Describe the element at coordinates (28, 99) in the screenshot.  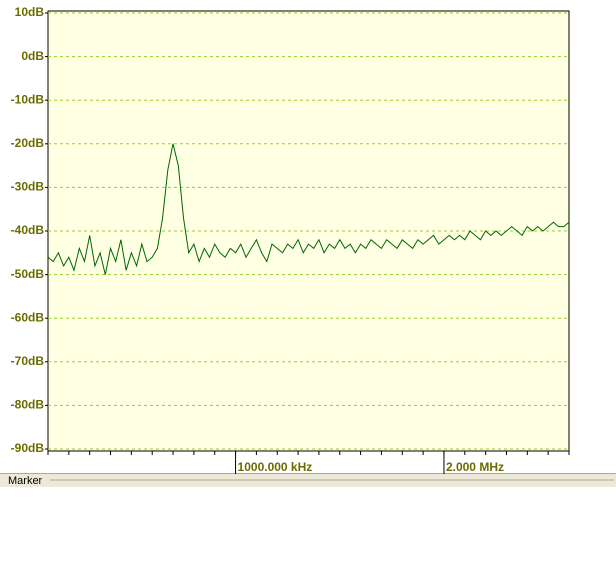
I see `y-tick-label: -10dB` at that location.